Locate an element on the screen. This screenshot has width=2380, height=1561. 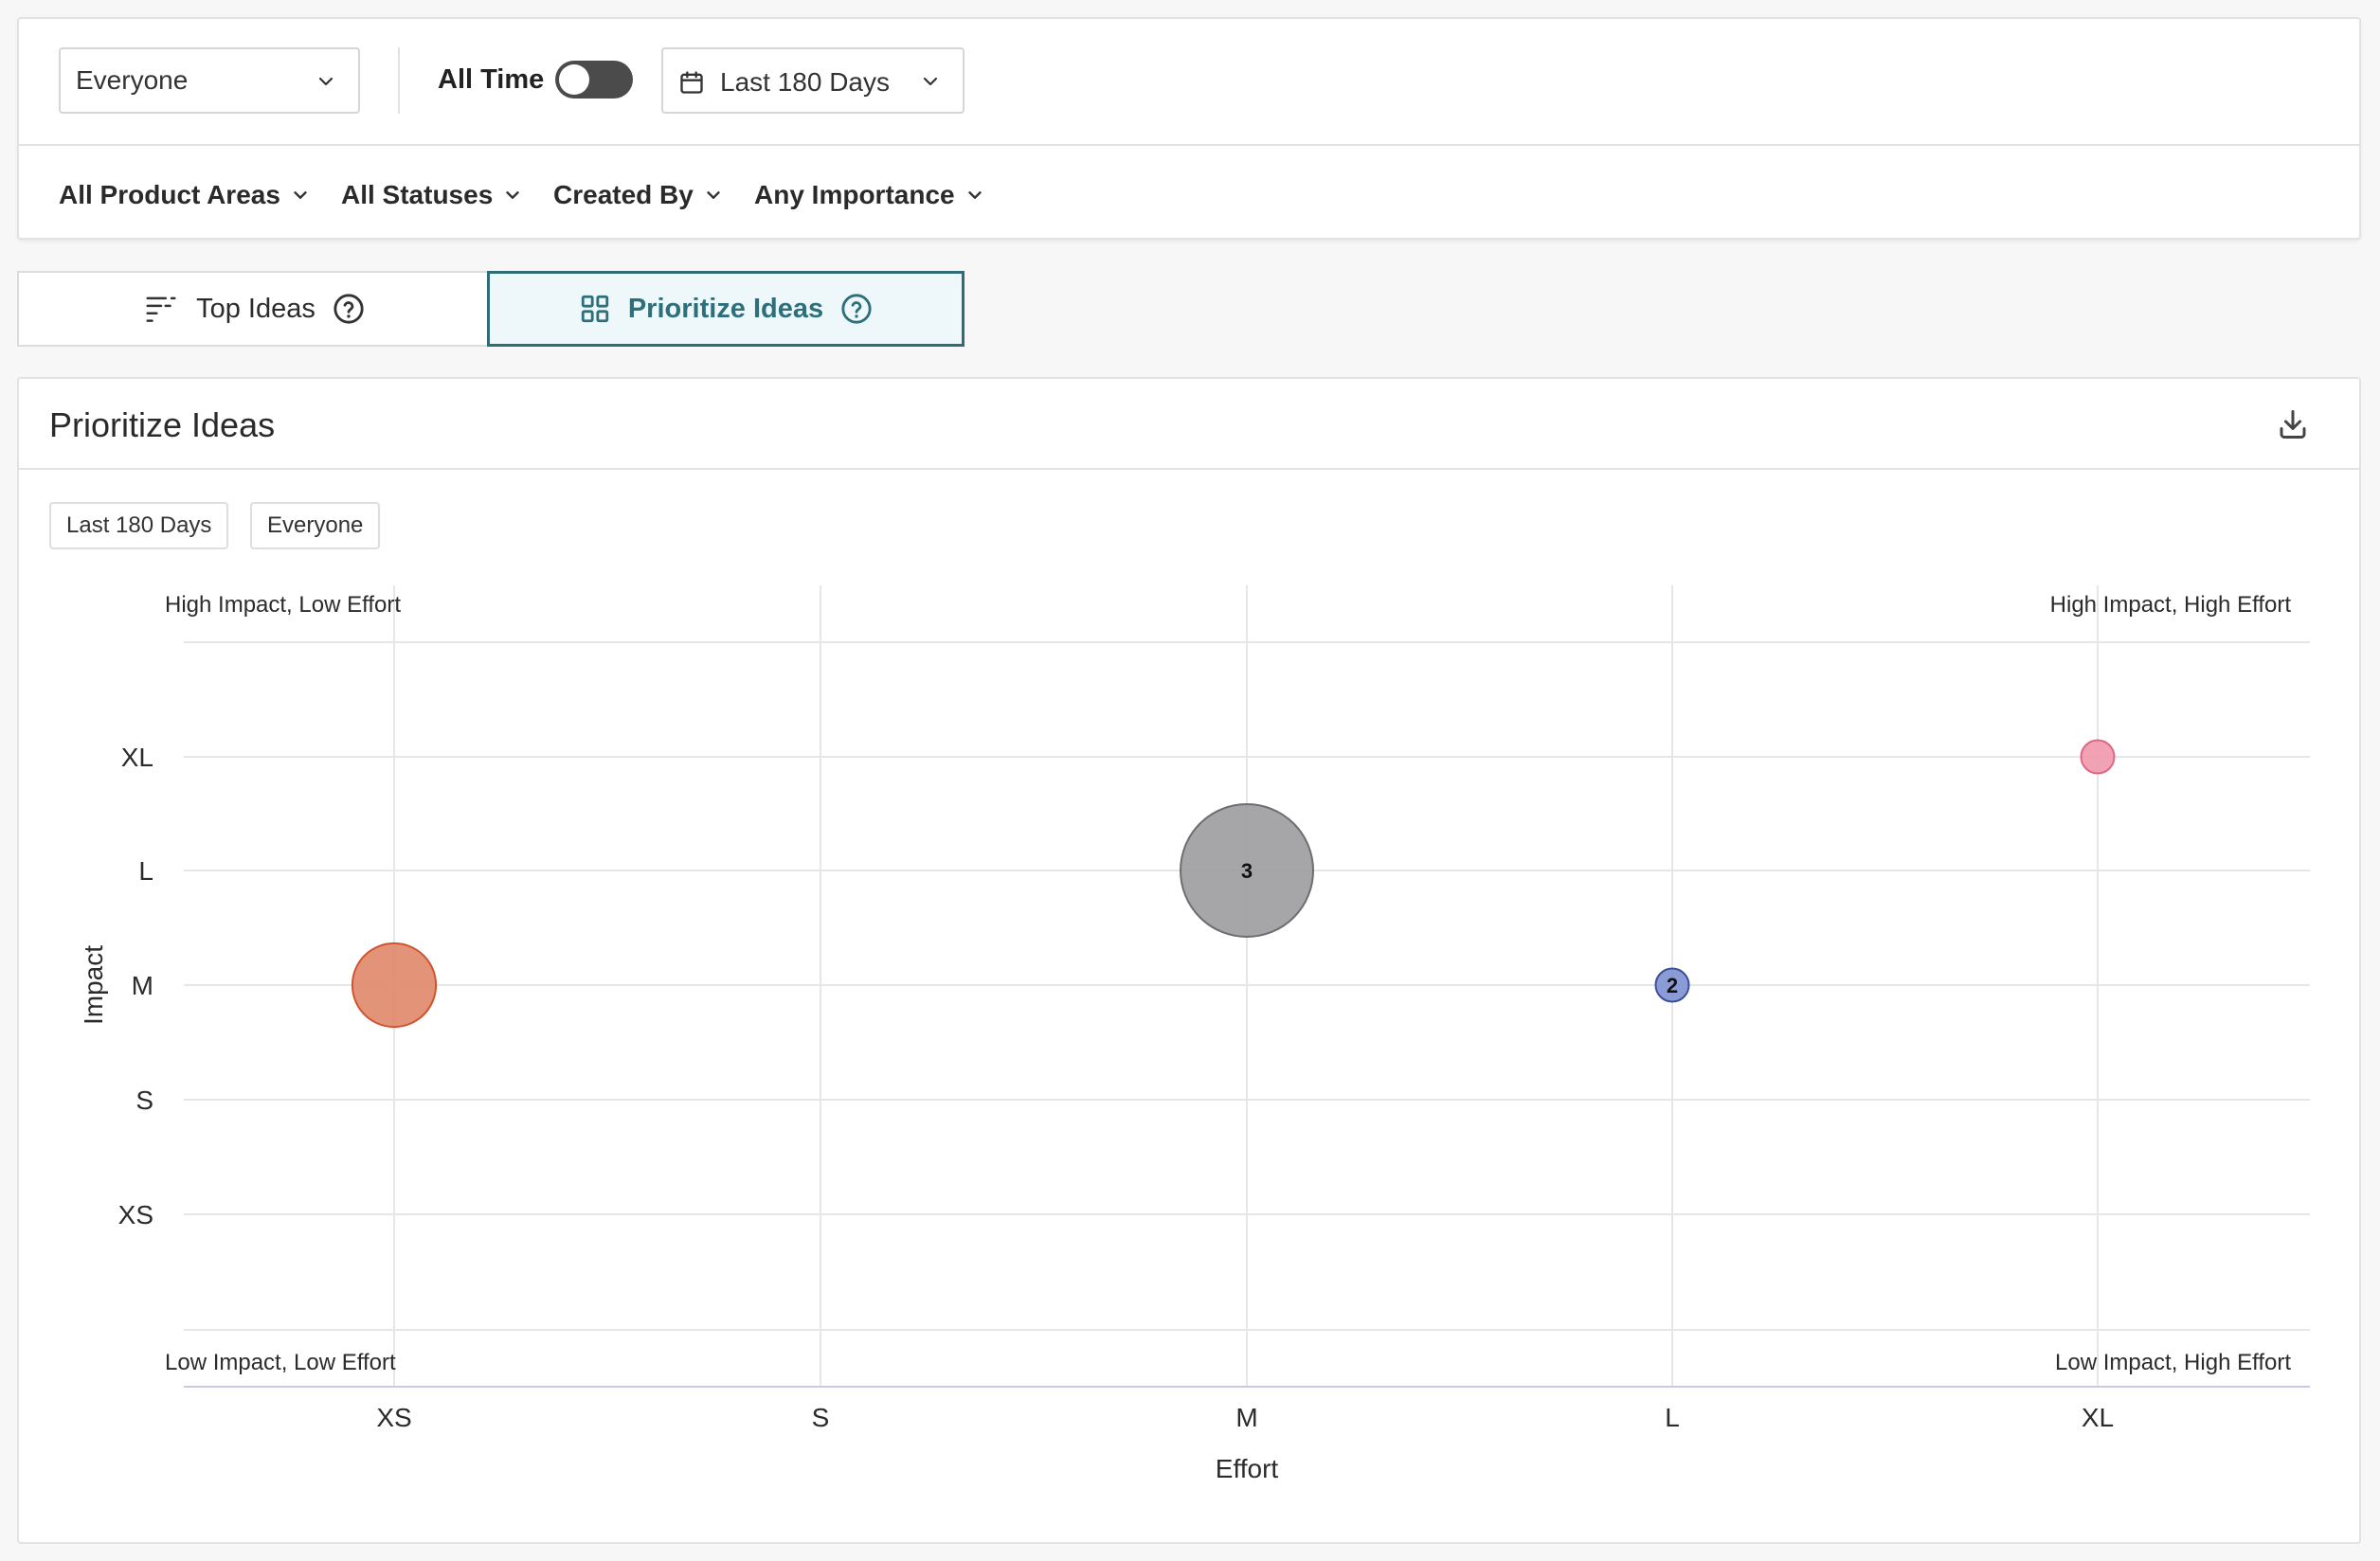
quadrant-label-top-right: High Impact, High Effort is located at coordinates (2171, 605).